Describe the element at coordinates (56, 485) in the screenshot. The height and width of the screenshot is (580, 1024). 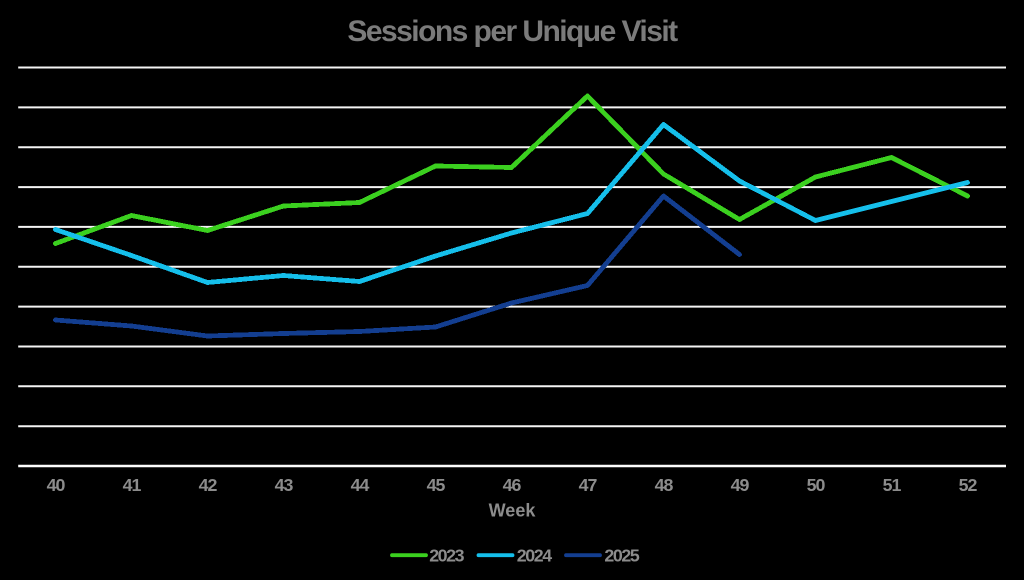
I see `svg-text: 40` at that location.